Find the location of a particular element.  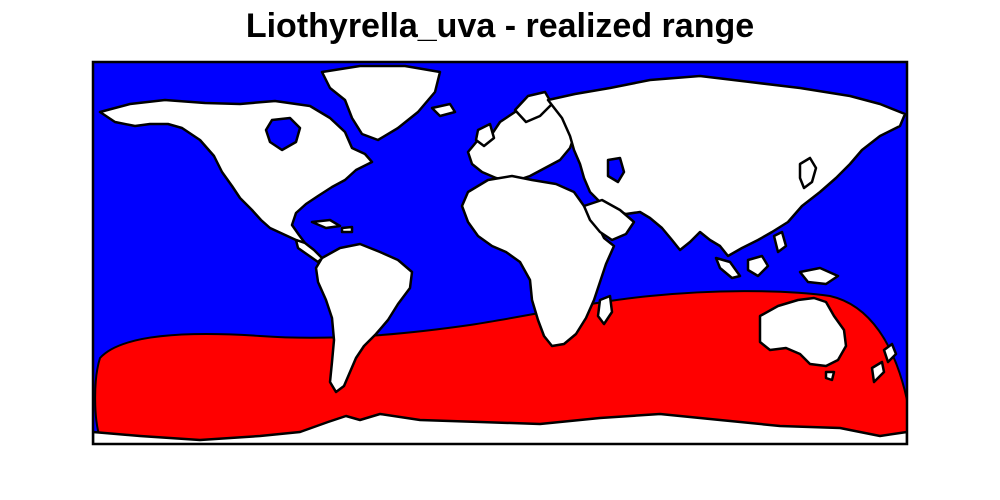

land-tasmania is located at coordinates (830, 376).